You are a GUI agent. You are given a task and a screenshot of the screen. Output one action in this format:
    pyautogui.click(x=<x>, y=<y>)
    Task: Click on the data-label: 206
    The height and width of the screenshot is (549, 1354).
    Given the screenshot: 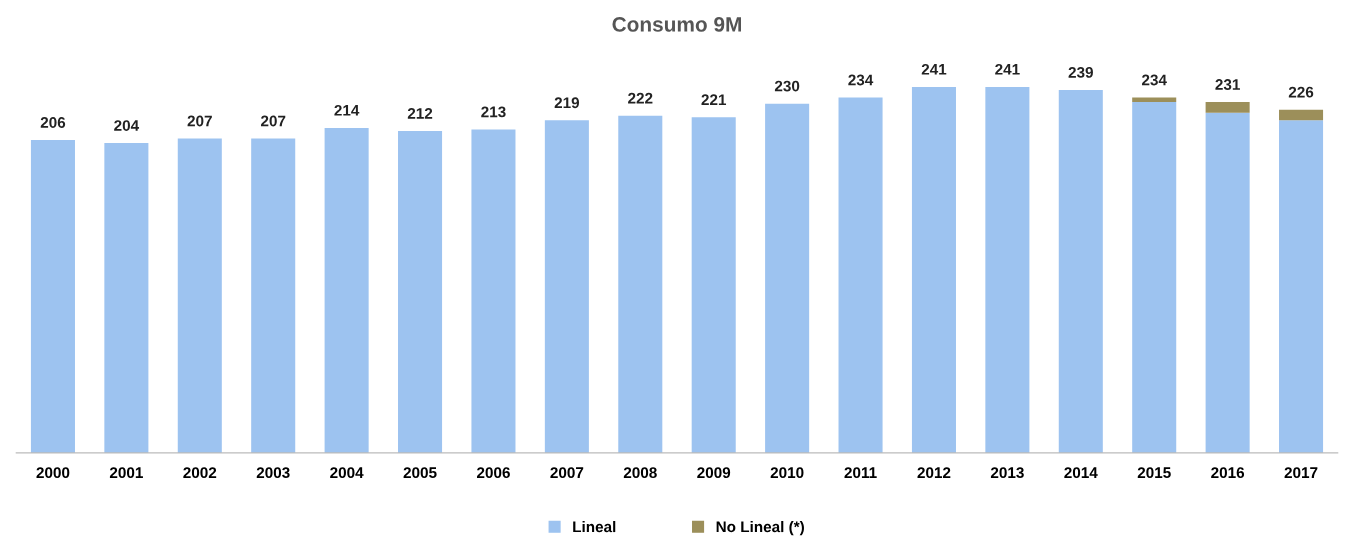 What is the action you would take?
    pyautogui.click(x=53, y=122)
    